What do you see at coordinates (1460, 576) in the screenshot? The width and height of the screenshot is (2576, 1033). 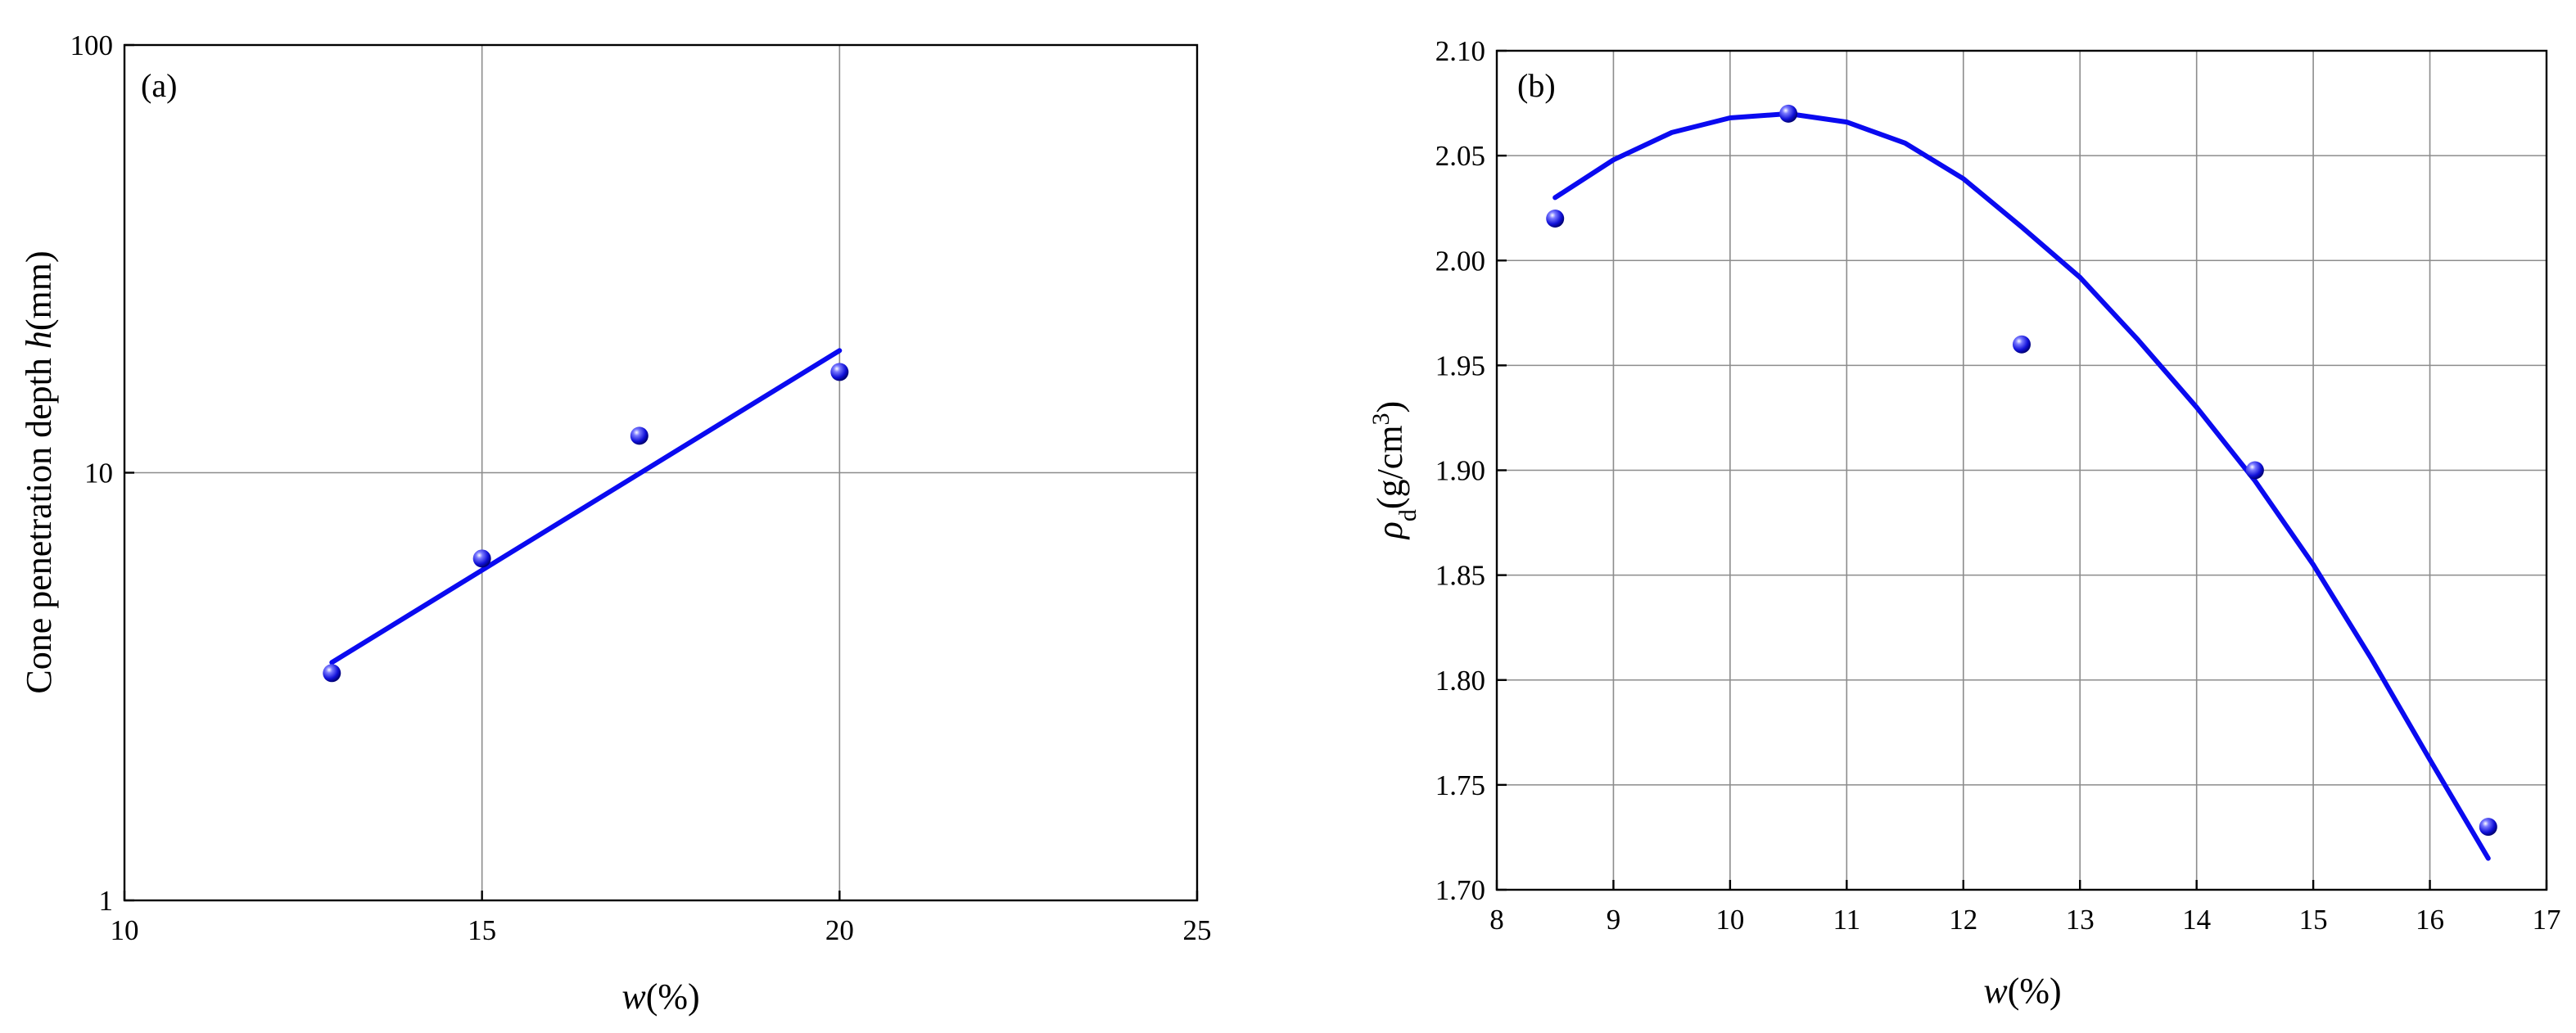 I see `panel-b-y-tick-label: 1.85` at bounding box center [1460, 576].